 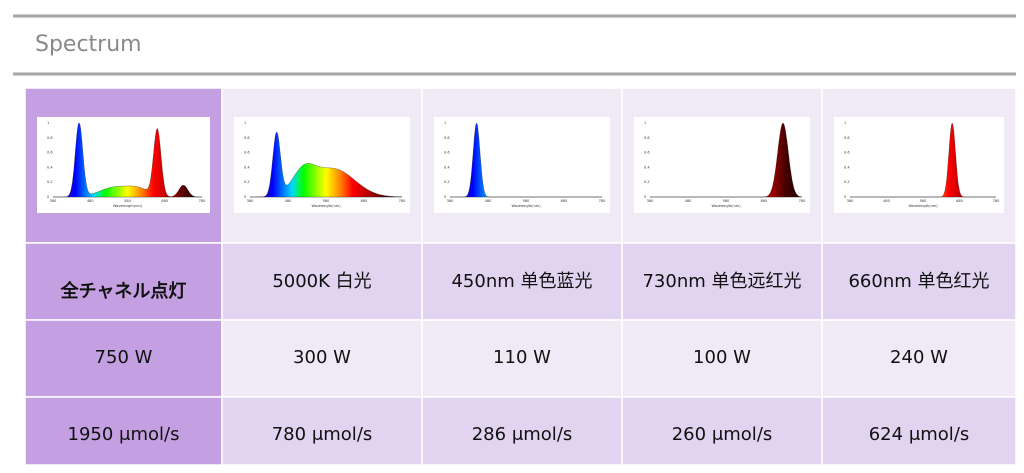 What do you see at coordinates (522, 434) in the screenshot?
I see `photon-flux: 286 μmol/s` at bounding box center [522, 434].